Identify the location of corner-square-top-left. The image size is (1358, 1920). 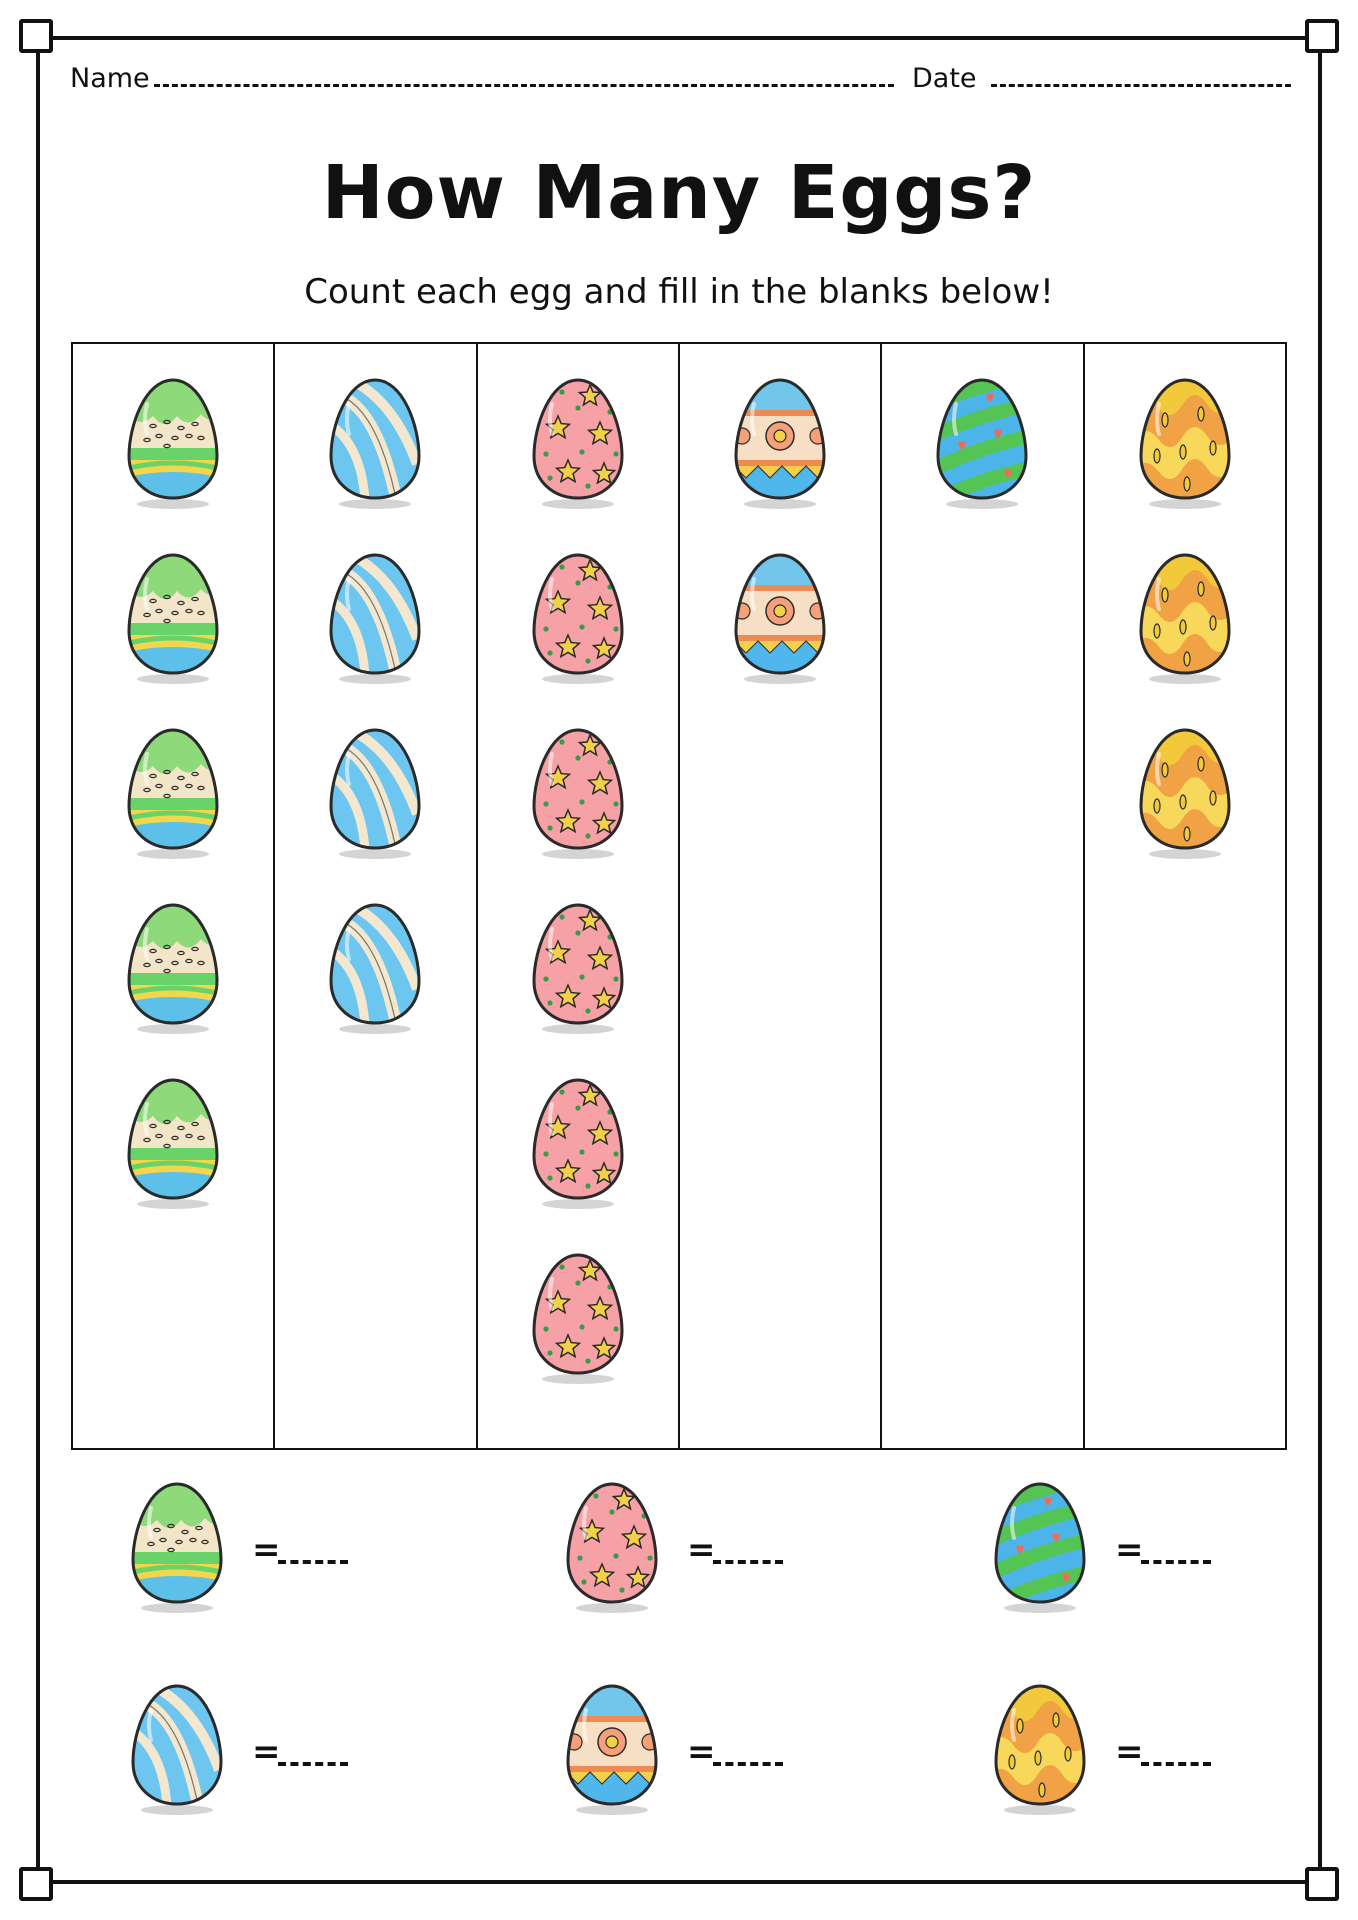
(36, 36).